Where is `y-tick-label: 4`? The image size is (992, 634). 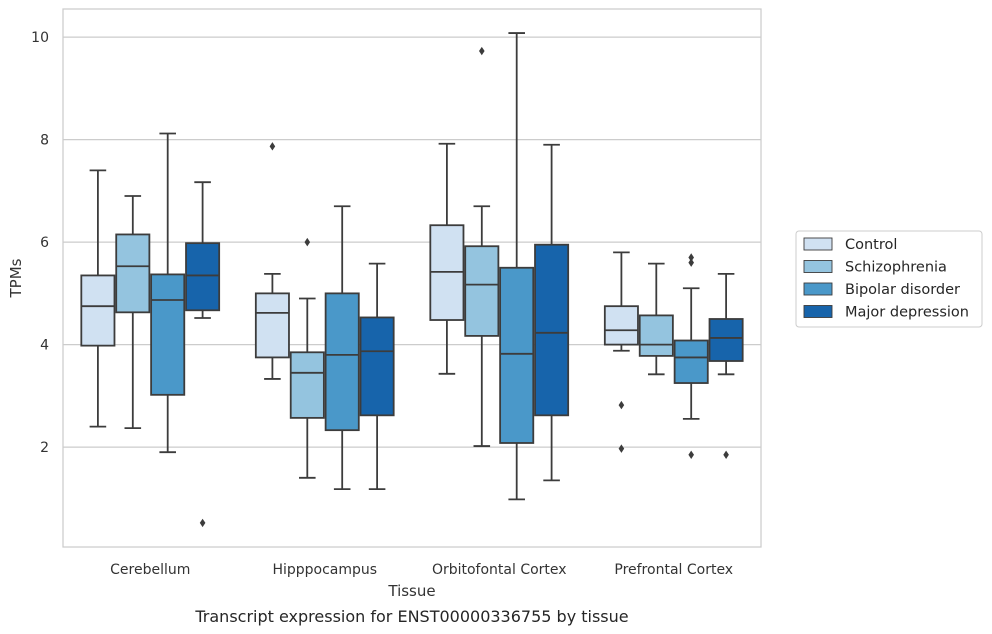
y-tick-label: 4 is located at coordinates (44, 346).